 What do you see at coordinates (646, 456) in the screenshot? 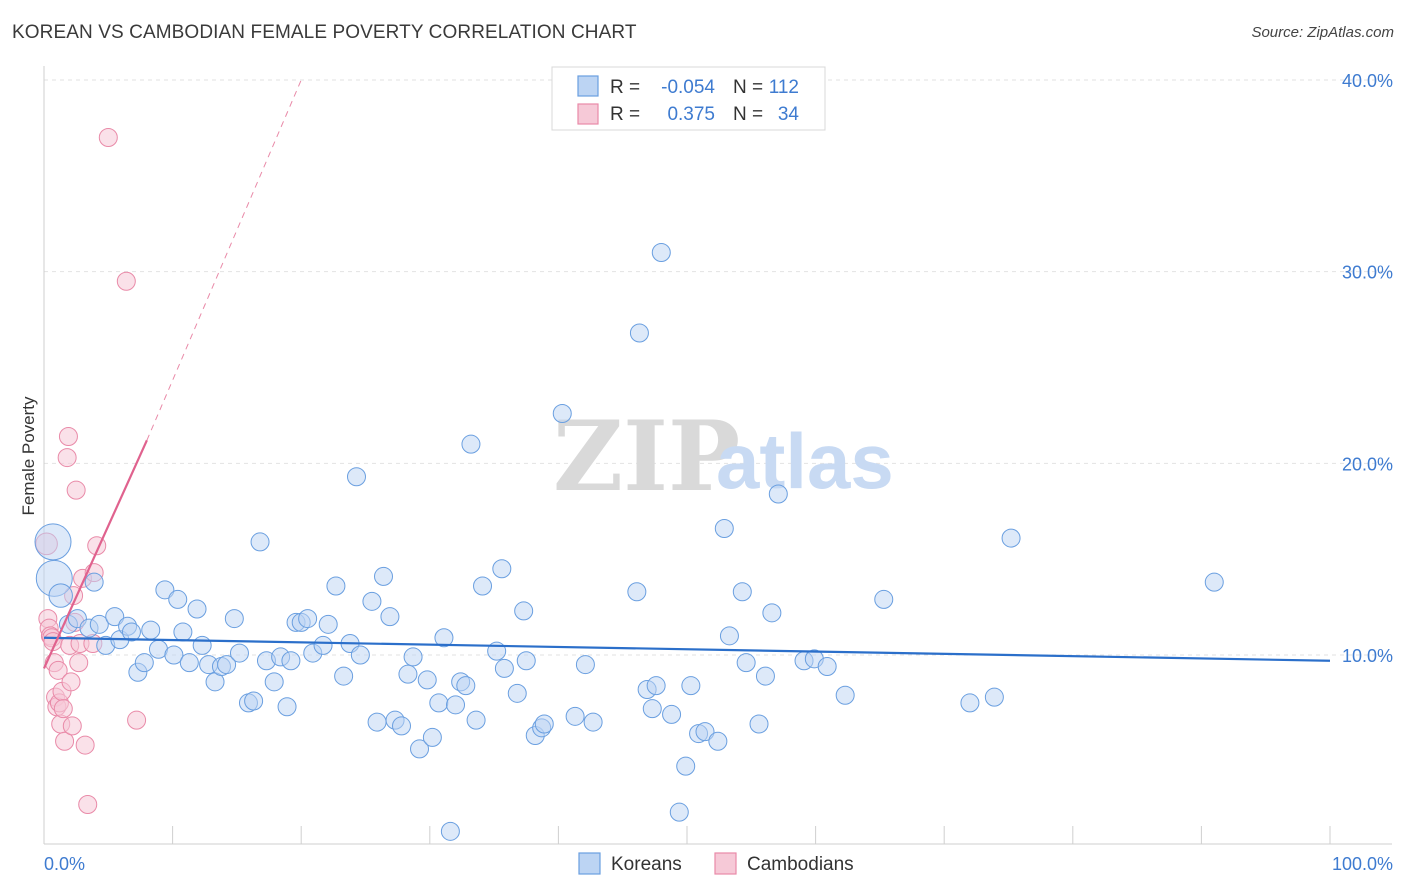
I see `watermark-zip: ZIP` at bounding box center [646, 456].